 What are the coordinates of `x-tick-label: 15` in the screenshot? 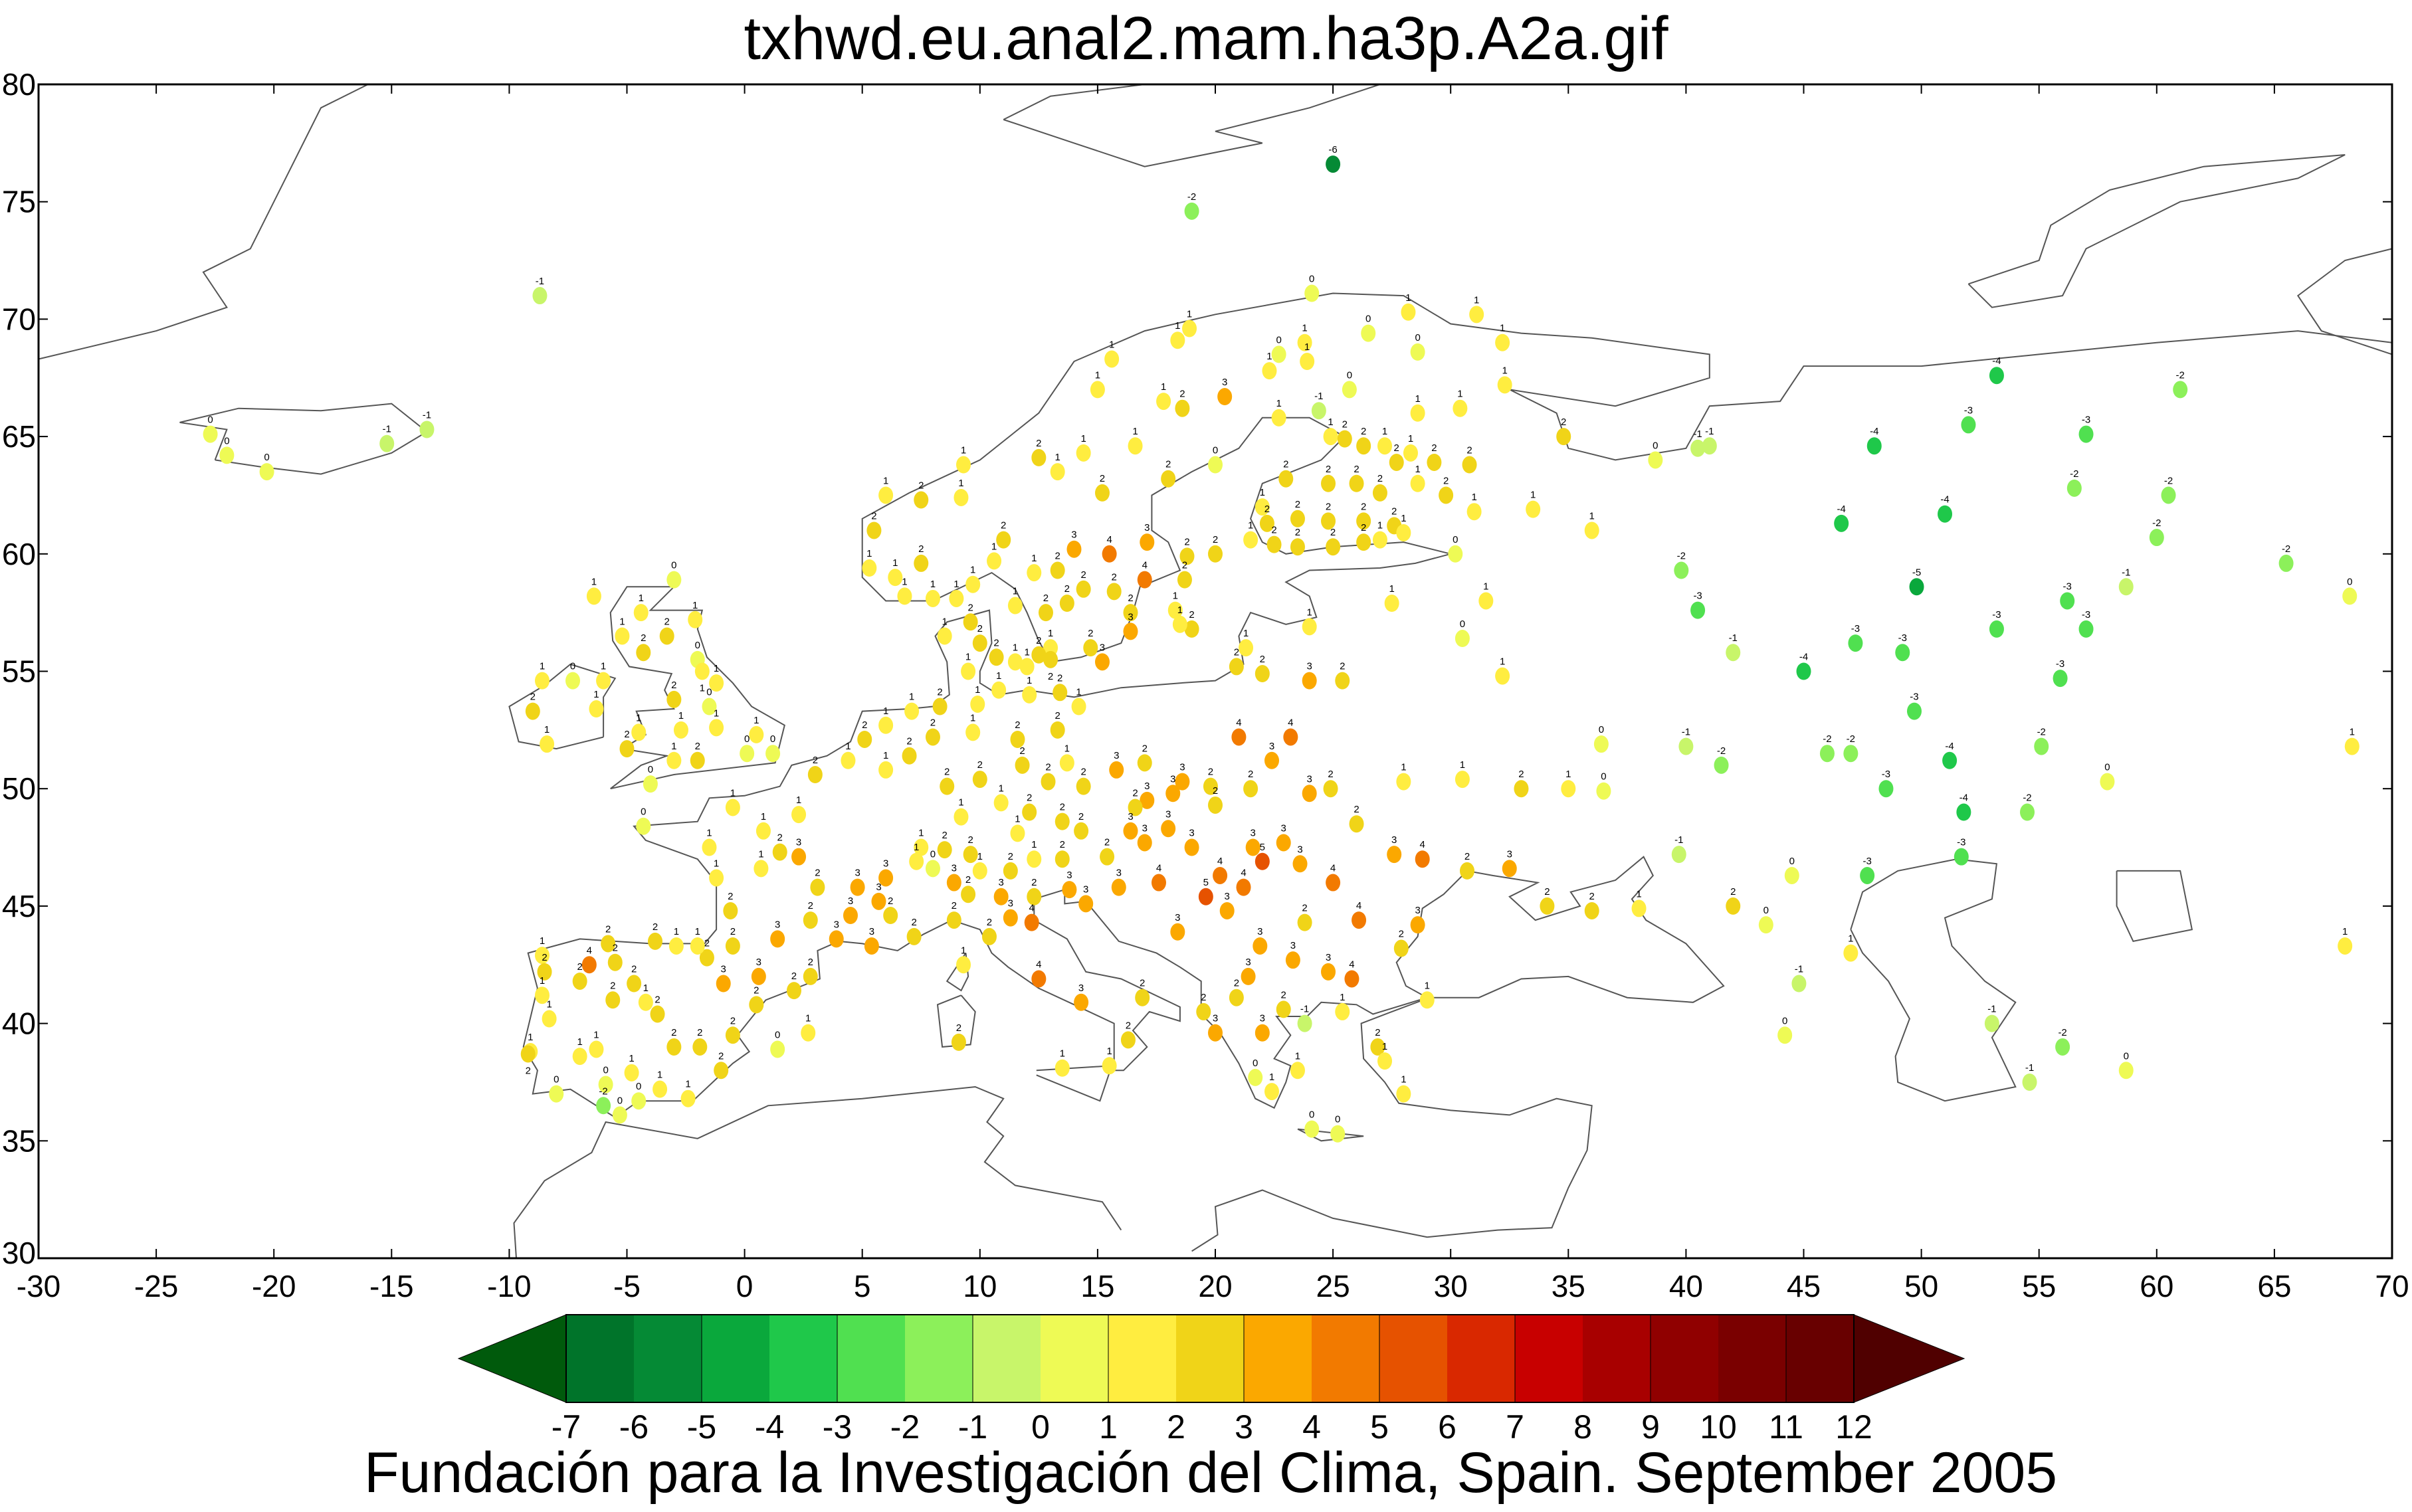 It's located at (1097, 1286).